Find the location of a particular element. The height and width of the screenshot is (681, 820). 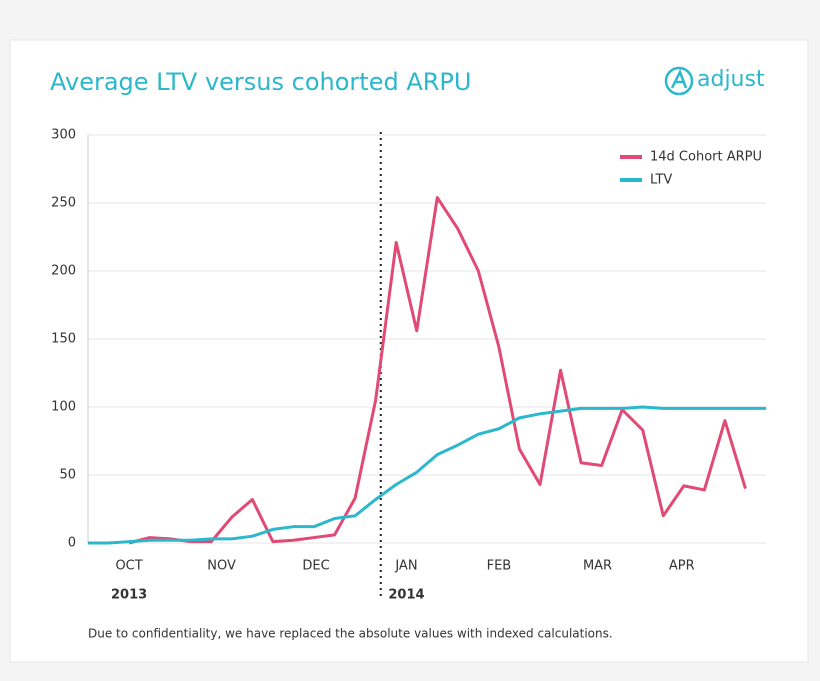

y-tick-label: 50 is located at coordinates (67, 475).